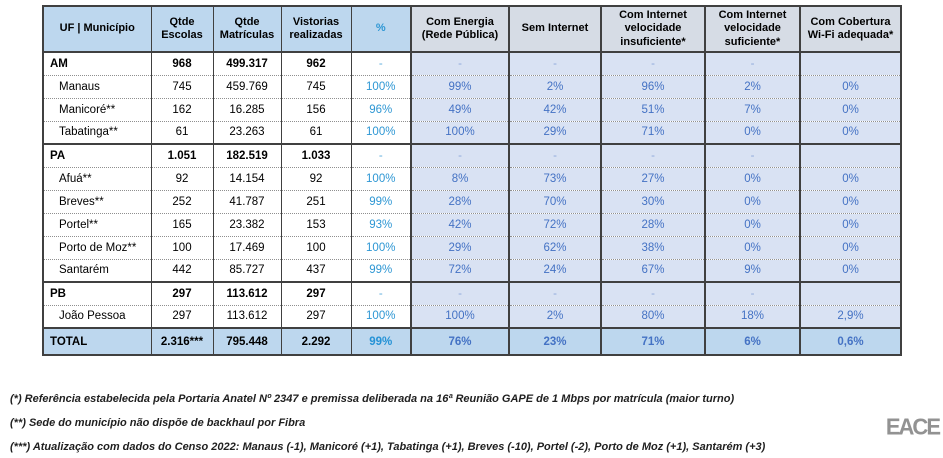 The width and height of the screenshot is (943, 458). Describe the element at coordinates (246, 201) in the screenshot. I see `municipality-row-cell-qtde-matriculas: 41.787` at that location.